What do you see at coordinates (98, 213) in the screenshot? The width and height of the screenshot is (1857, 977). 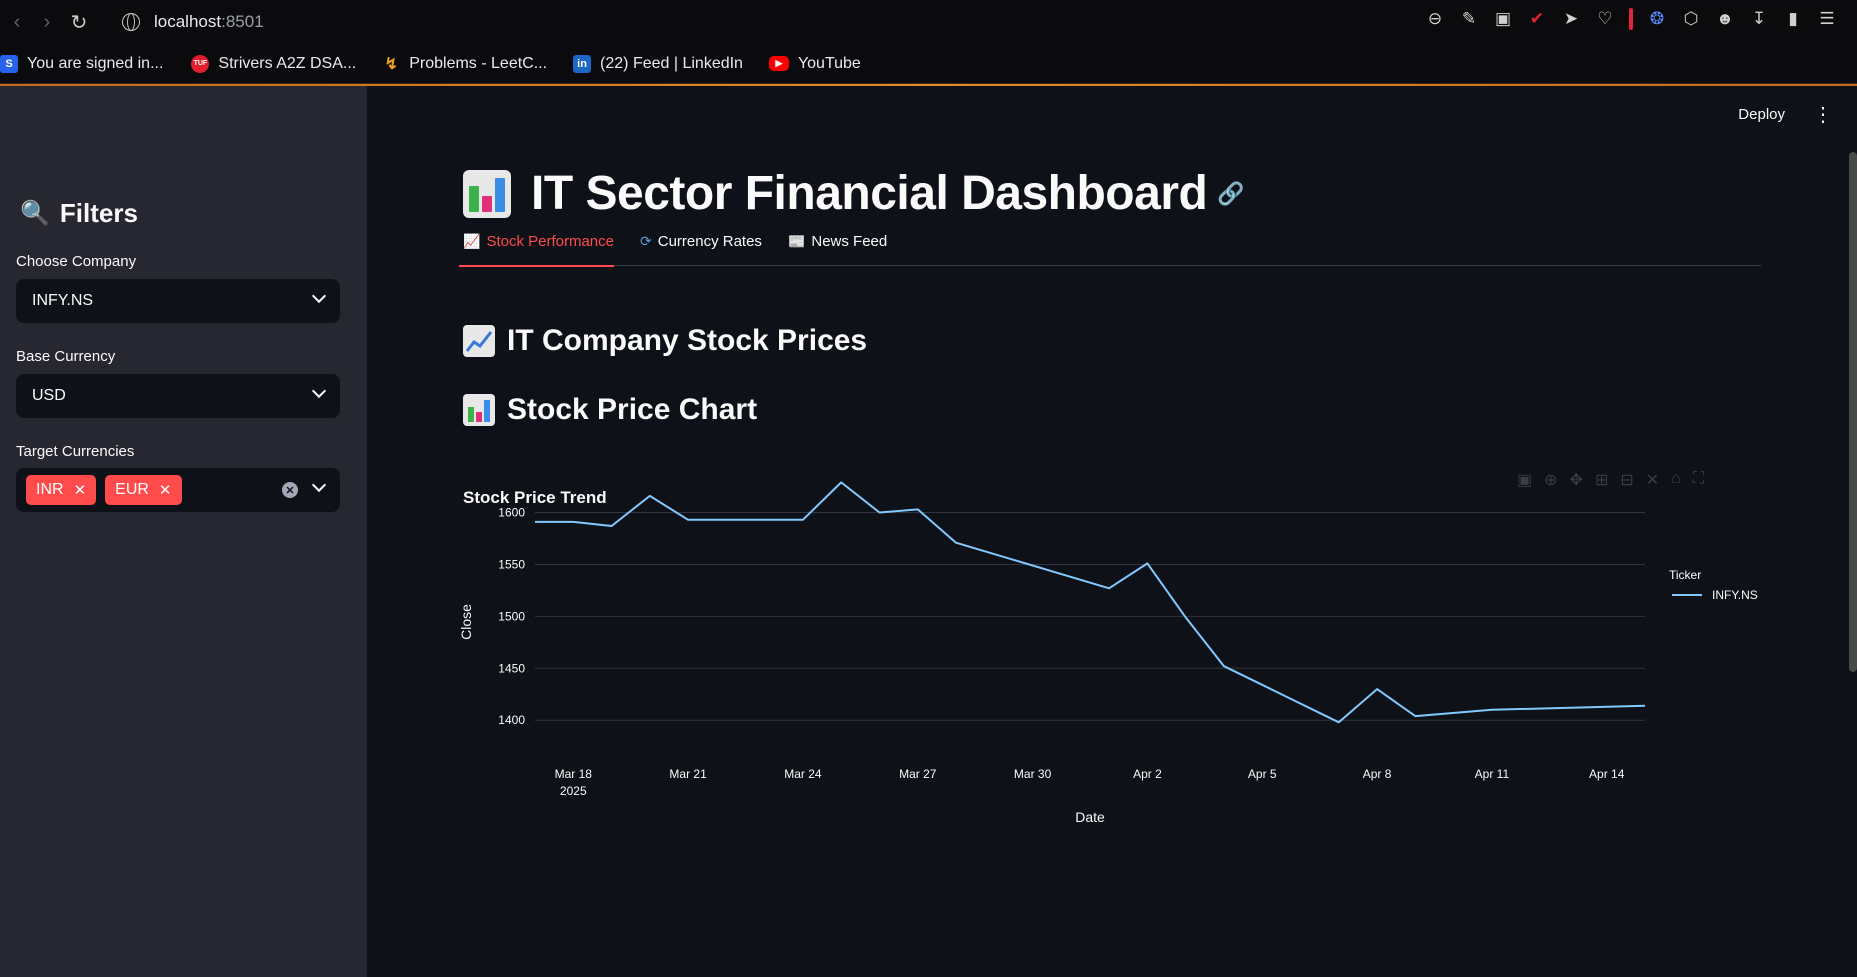 I see `sidebar-title-text: Filters` at bounding box center [98, 213].